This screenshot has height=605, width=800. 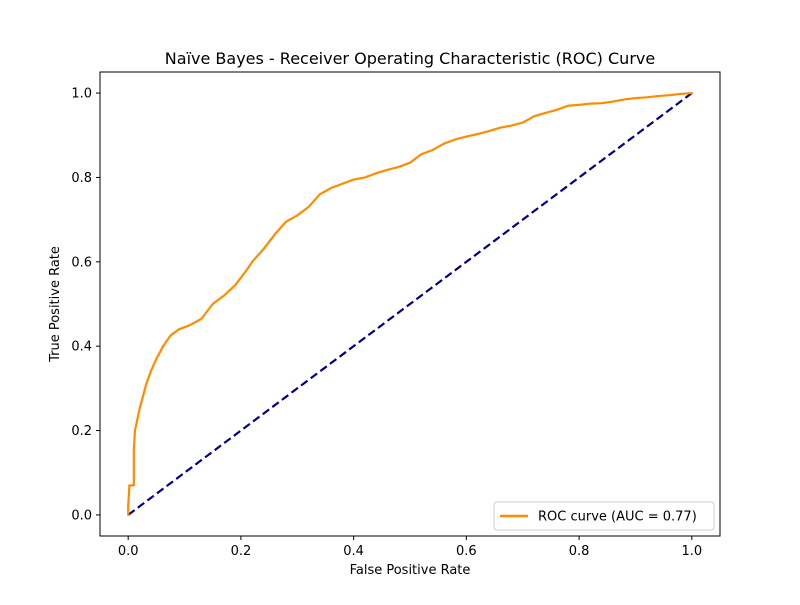 What do you see at coordinates (55, 304) in the screenshot?
I see `y-axis-label: True Positive Rate` at bounding box center [55, 304].